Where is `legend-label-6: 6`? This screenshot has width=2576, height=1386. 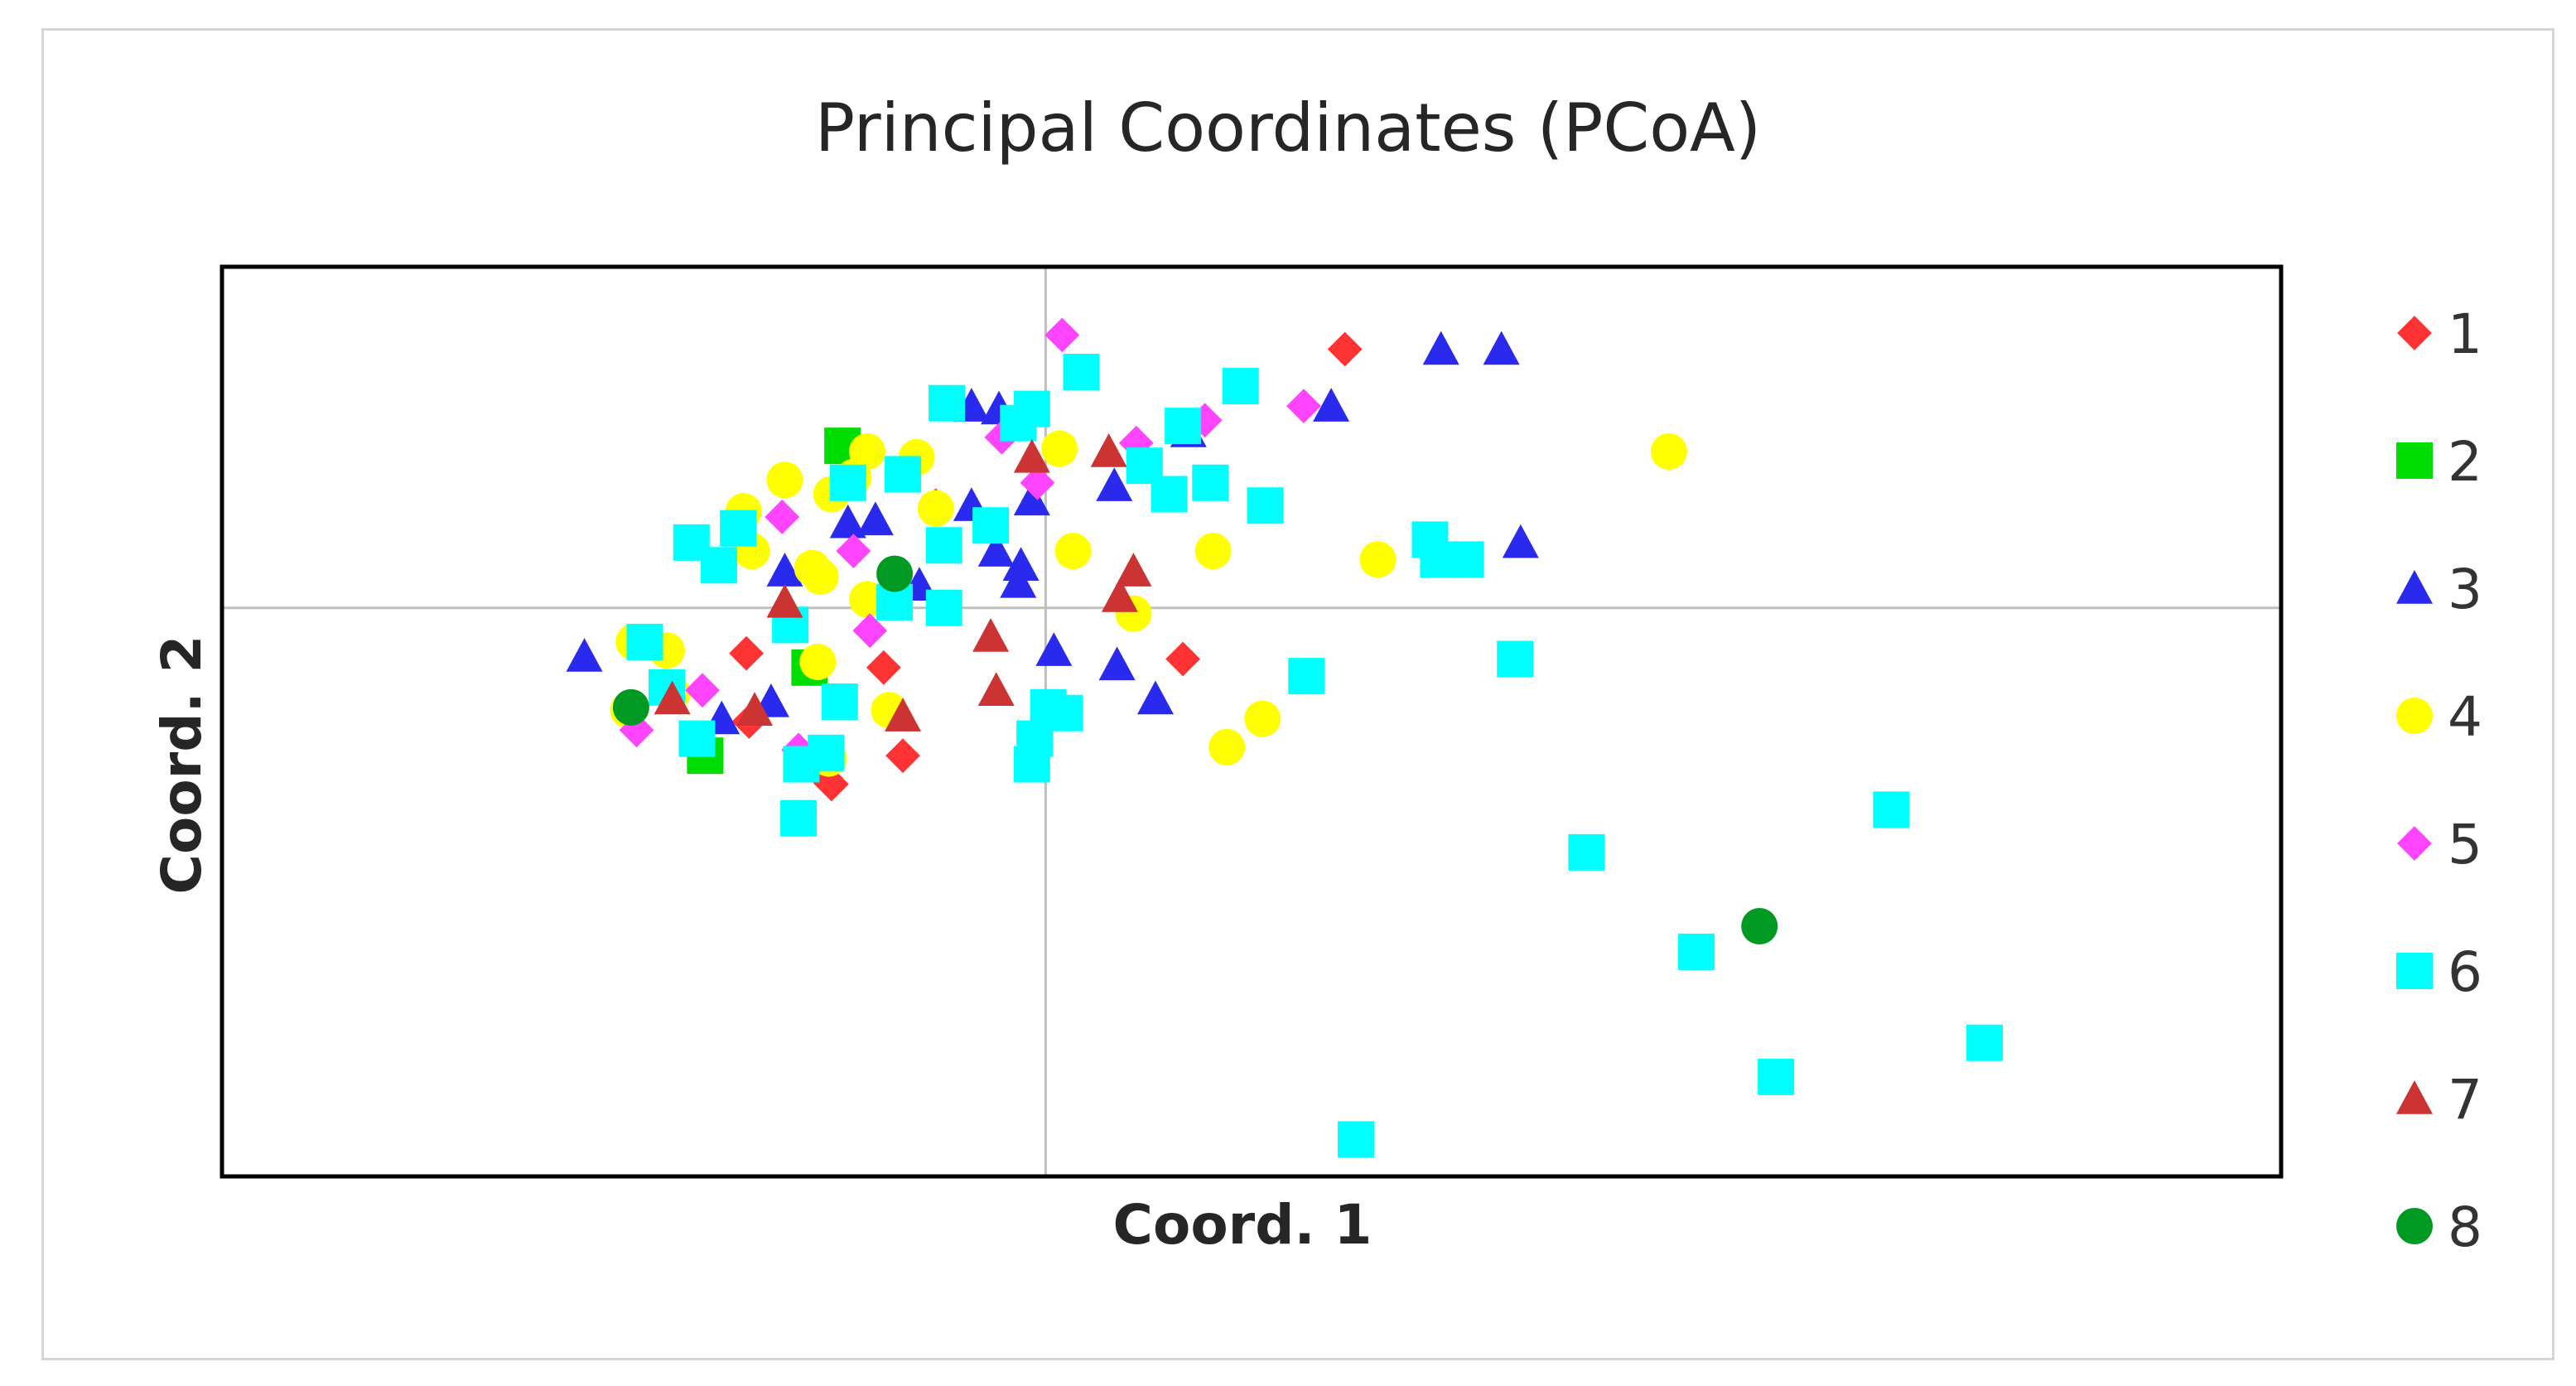 legend-label-6: 6 is located at coordinates (2465, 972).